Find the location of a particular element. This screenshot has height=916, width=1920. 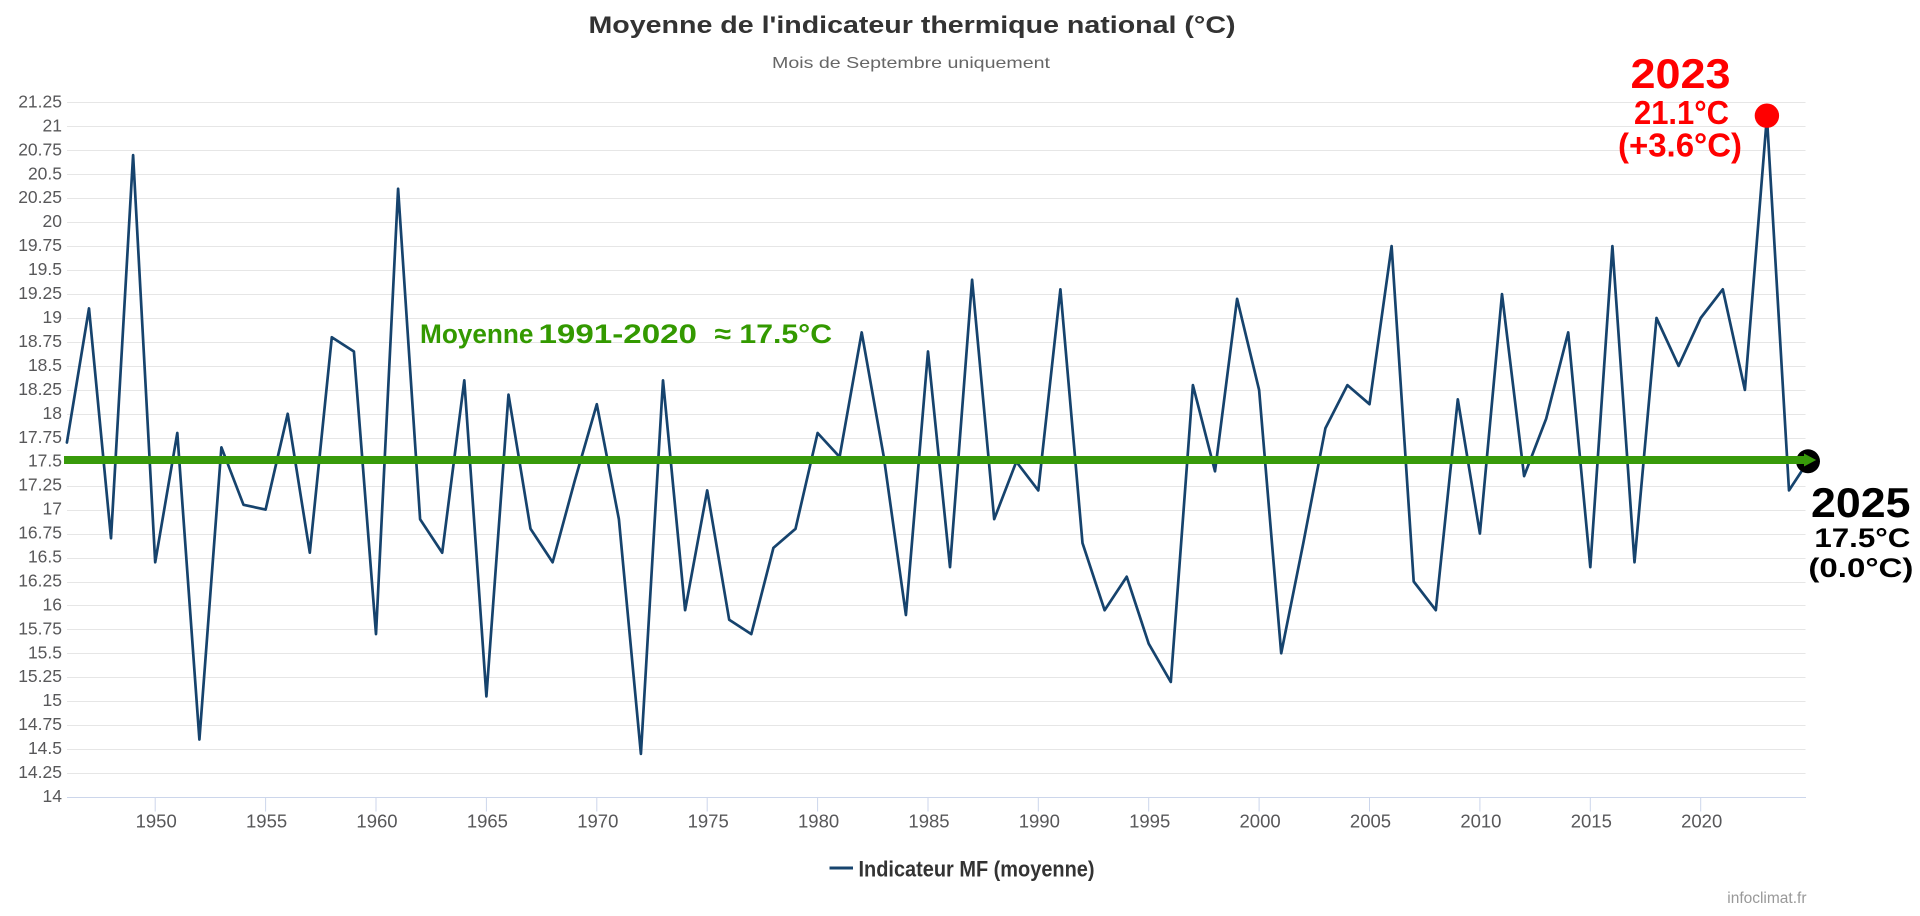

svg-text: infoclimat.fr is located at coordinates (1766, 898).